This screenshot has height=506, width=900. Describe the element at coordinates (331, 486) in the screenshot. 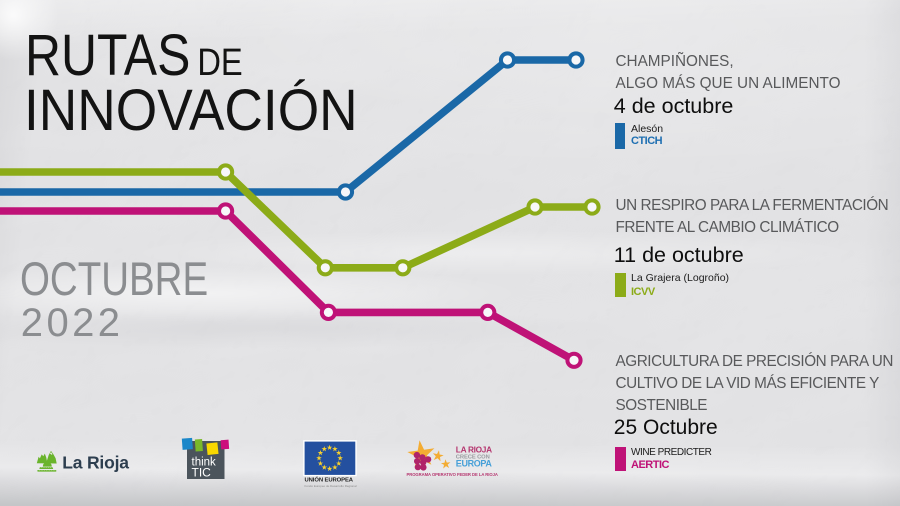

I see `svg-text:Fondo Europeo de Desarrollo Re: Fondo Europeo de Desarrollo Regional` at that location.